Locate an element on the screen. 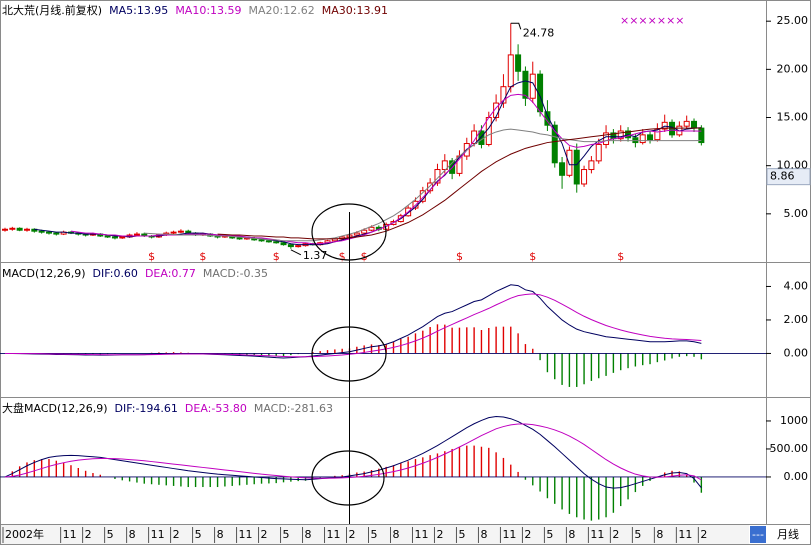  y-tick-label: 500.00 is located at coordinates (789, 448).